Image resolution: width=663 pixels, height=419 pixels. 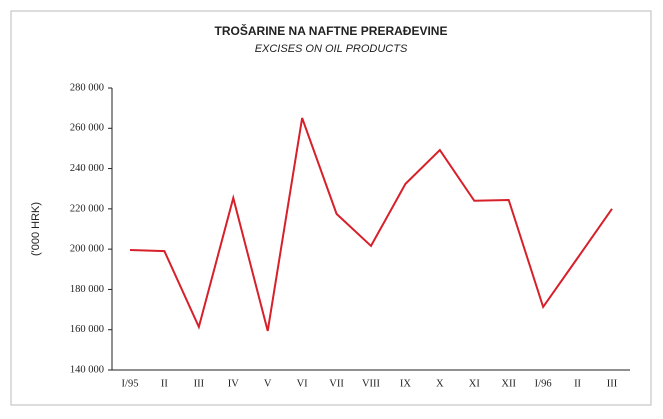 I want to click on x-tick-label: IX, so click(x=405, y=383).